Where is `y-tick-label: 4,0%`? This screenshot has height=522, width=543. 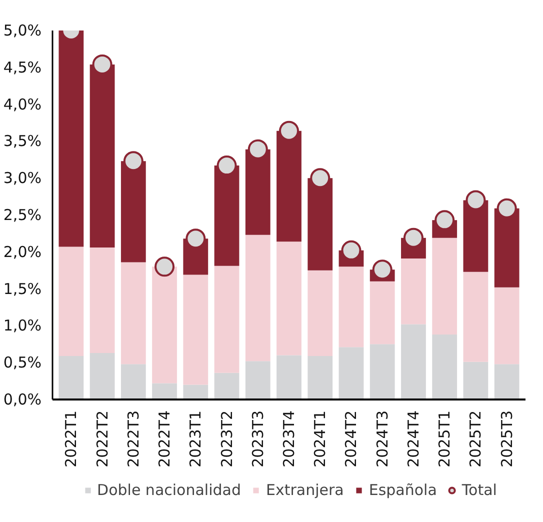 y-tick-label: 4,0% is located at coordinates (22, 104).